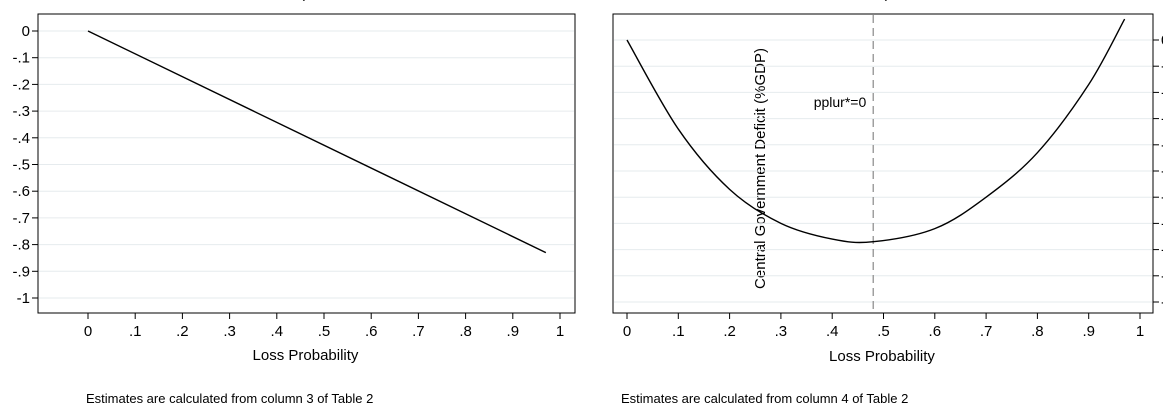  I want to click on right-ytick-label: -.1, so click(1162, 66).